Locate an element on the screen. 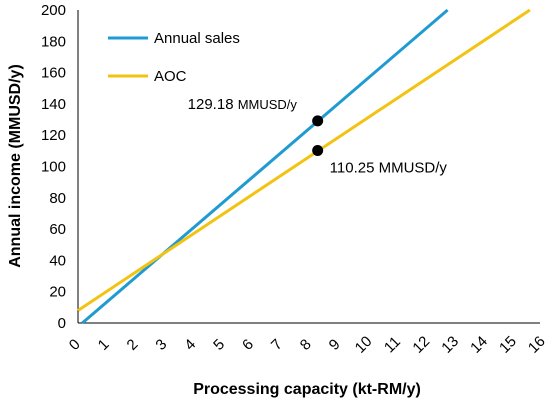 Image resolution: width=550 pixels, height=403 pixels. point-annotation-value: 110.25 is located at coordinates (354, 167).